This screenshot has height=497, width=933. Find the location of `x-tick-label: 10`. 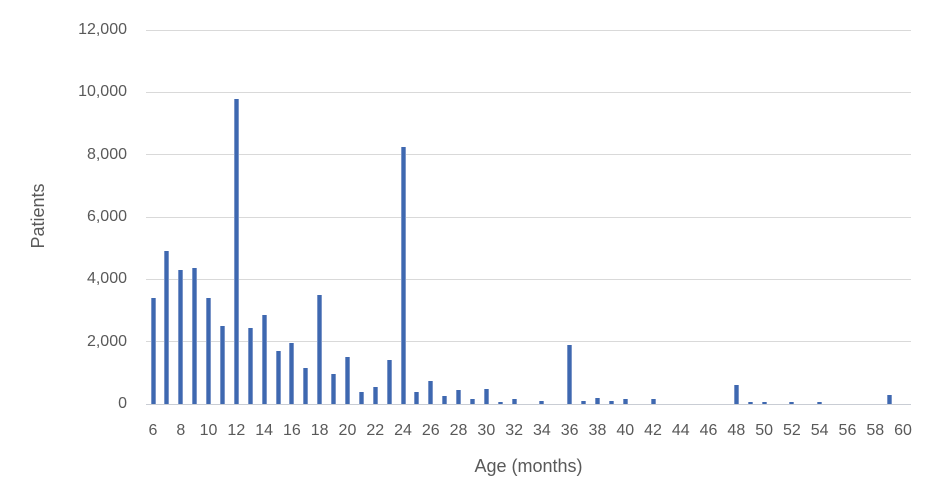

x-tick-label: 10 is located at coordinates (208, 430).